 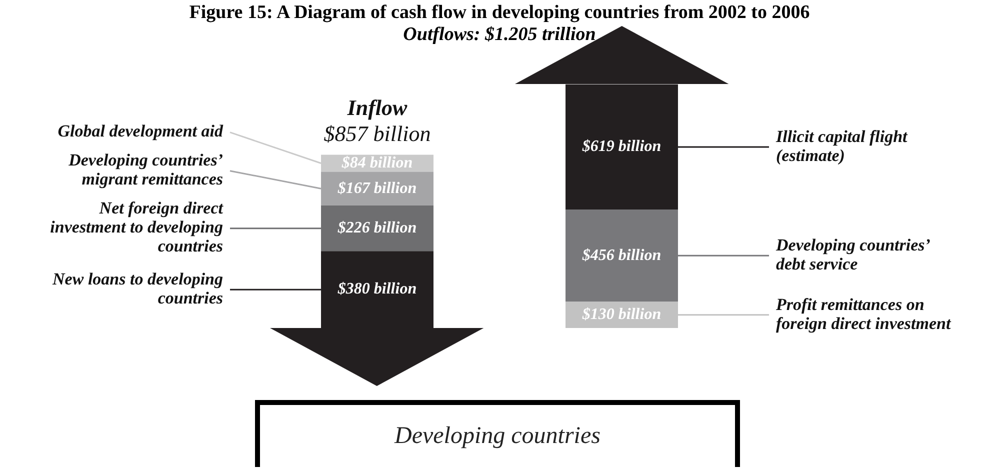 What do you see at coordinates (141, 131) in the screenshot?
I see `text: Global development aid` at bounding box center [141, 131].